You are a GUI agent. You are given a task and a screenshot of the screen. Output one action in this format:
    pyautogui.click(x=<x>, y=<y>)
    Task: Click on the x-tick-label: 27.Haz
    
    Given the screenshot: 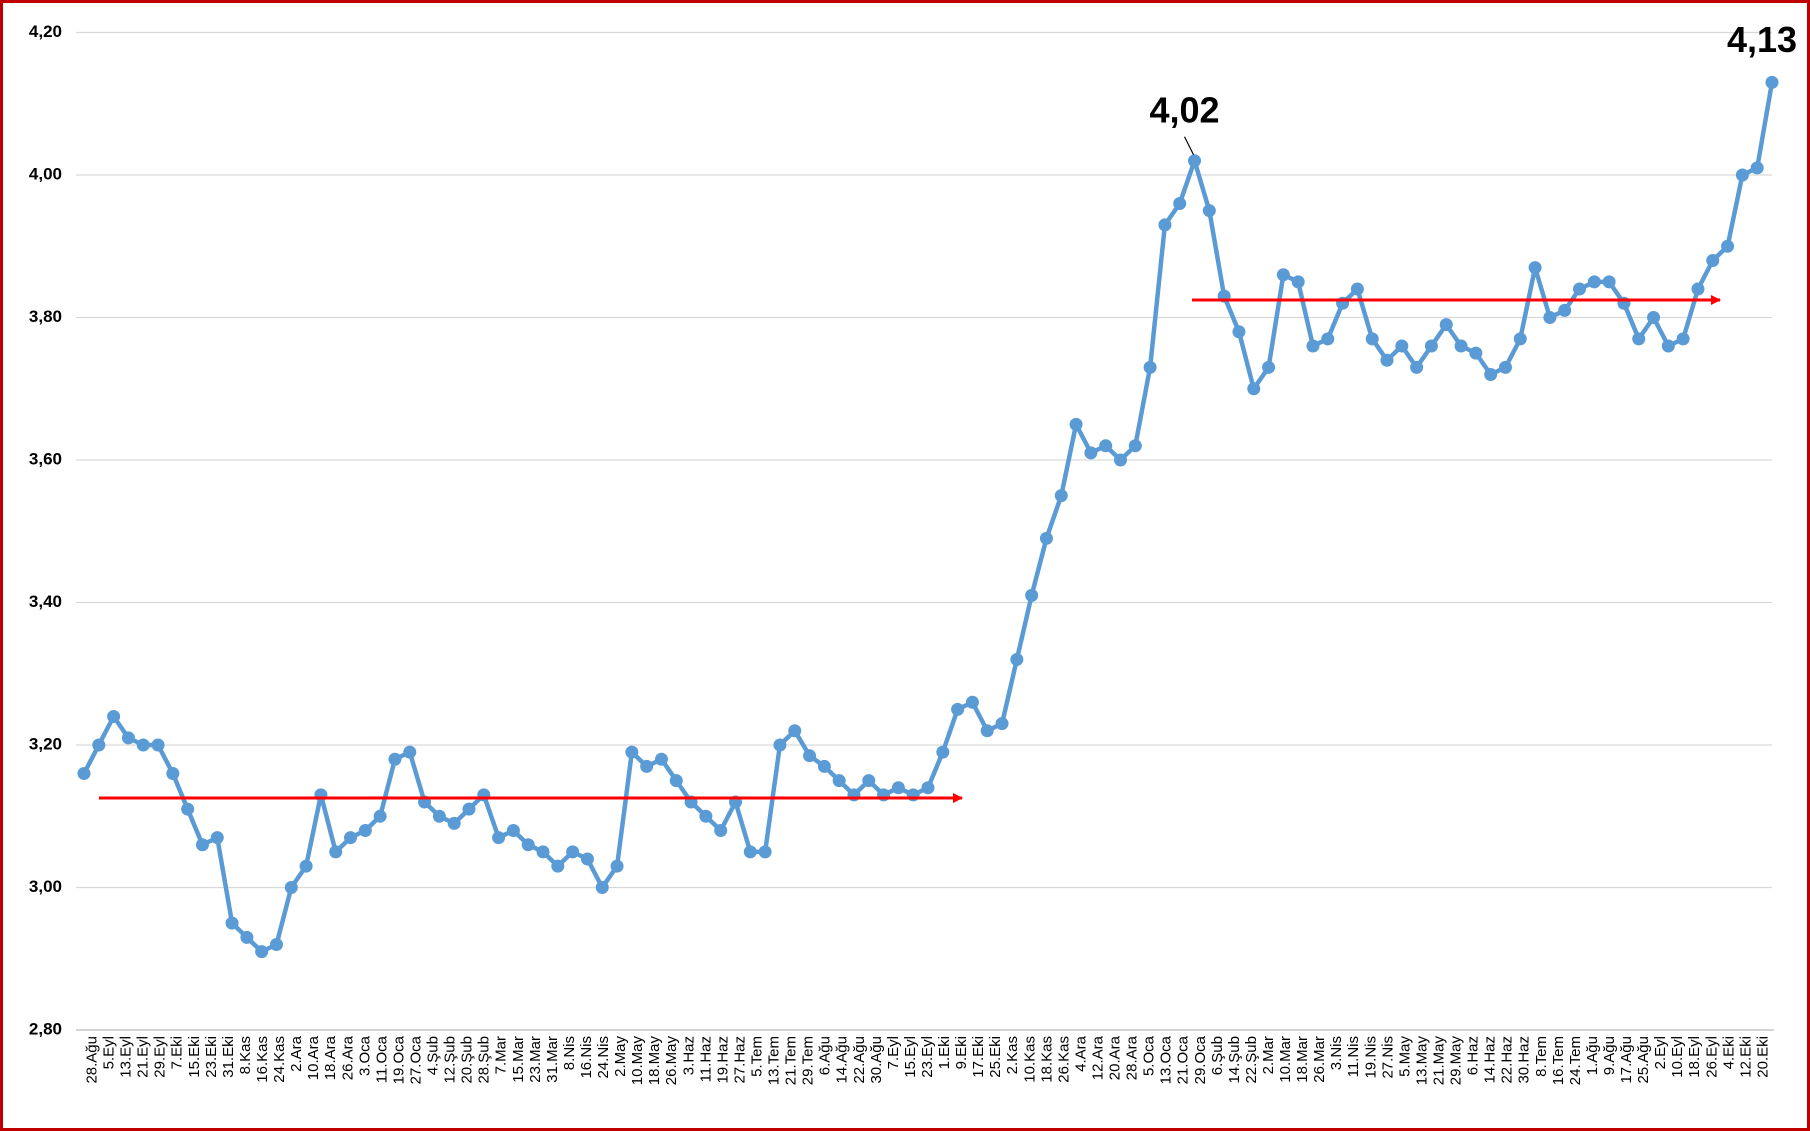 What is the action you would take?
    pyautogui.click(x=739, y=1060)
    